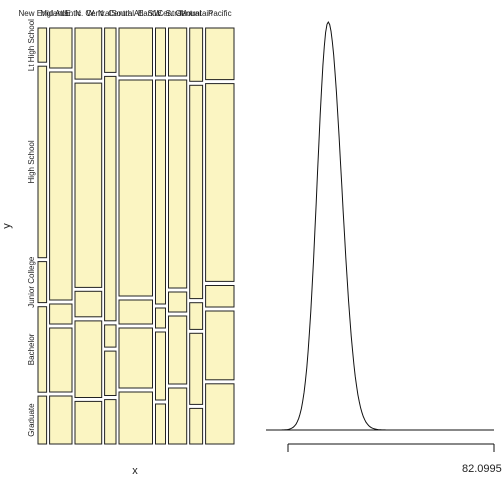 The image size is (504, 504). What do you see at coordinates (61, 420) in the screenshot?
I see `mosaic-cell-mid-atlantic-graduate` at bounding box center [61, 420].